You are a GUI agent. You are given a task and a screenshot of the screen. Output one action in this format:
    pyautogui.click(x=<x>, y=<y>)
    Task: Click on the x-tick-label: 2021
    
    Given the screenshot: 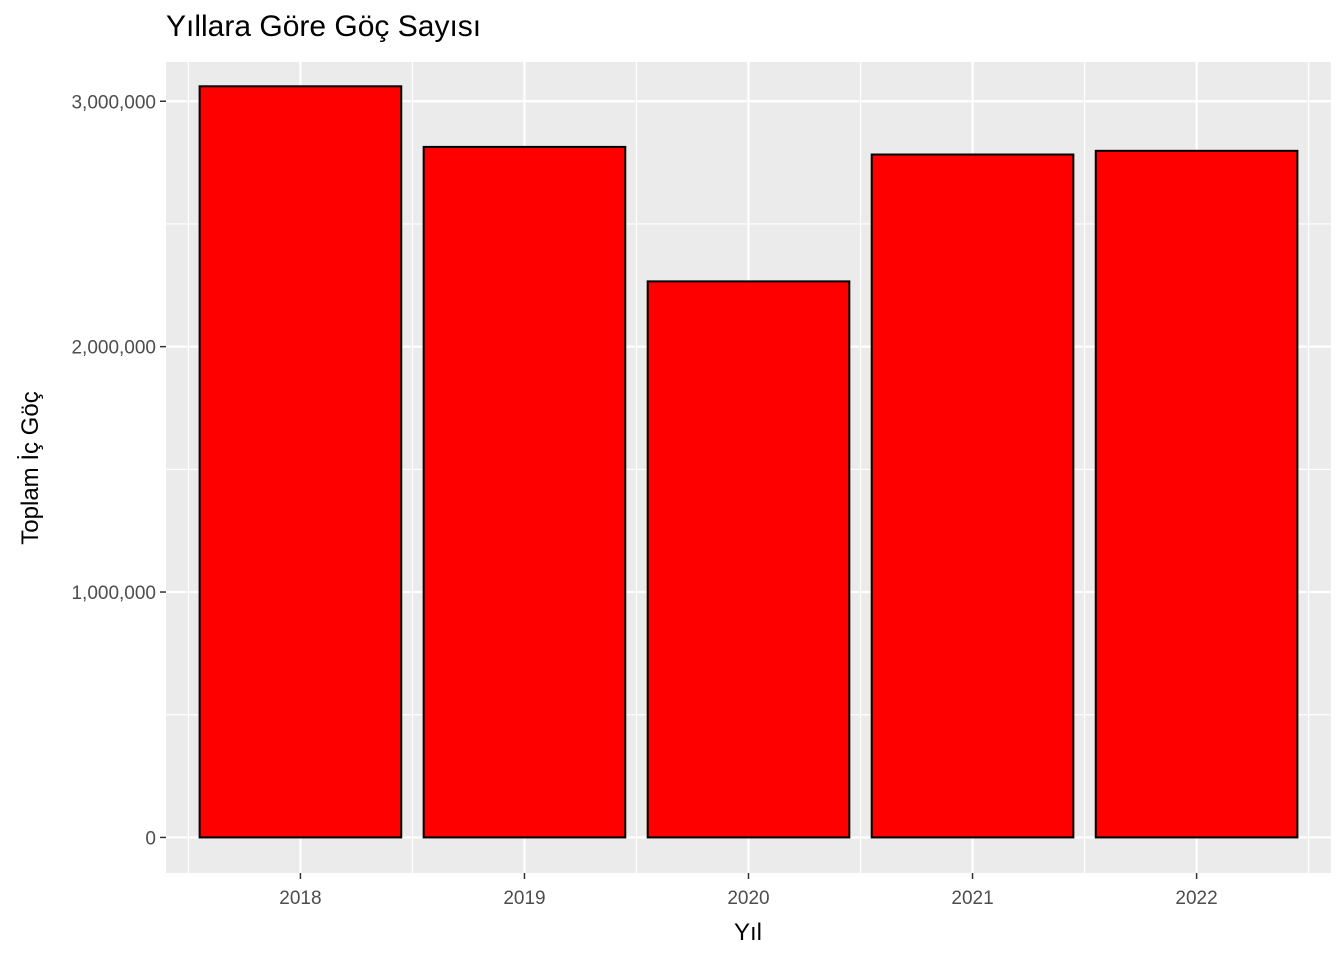 What is the action you would take?
    pyautogui.click(x=972, y=898)
    